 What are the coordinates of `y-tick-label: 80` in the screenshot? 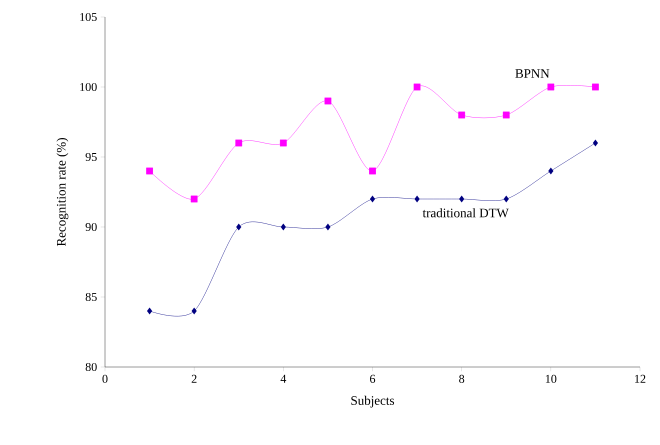 It's located at (91, 367).